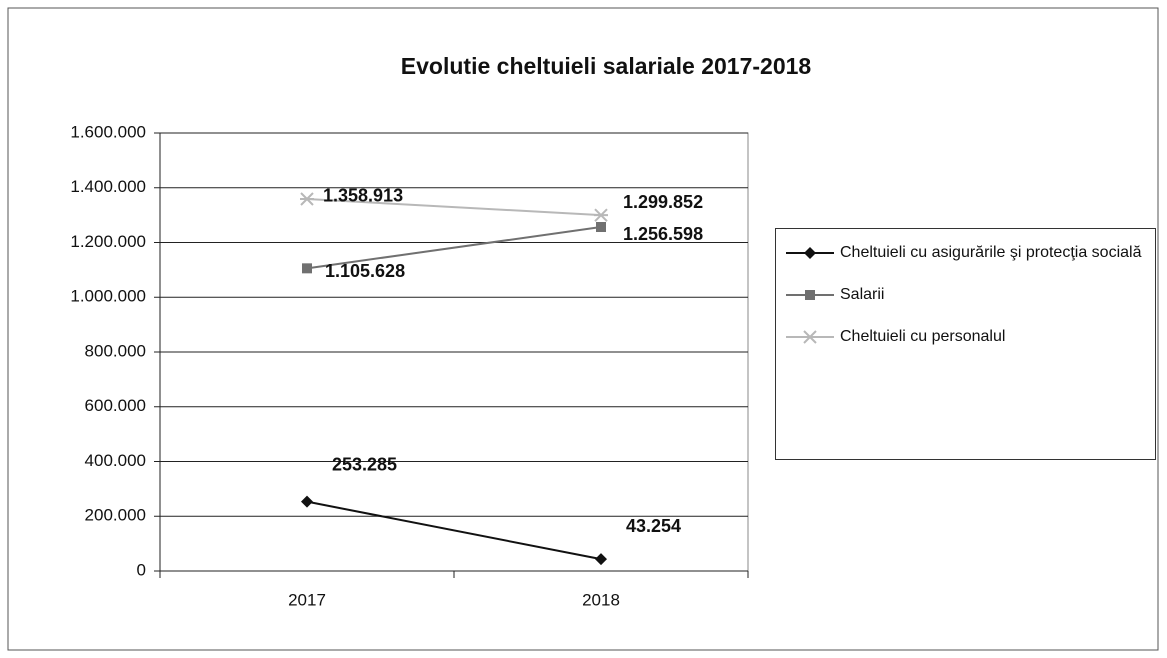  What do you see at coordinates (141, 569) in the screenshot?
I see `y-tick-label: 0` at bounding box center [141, 569].